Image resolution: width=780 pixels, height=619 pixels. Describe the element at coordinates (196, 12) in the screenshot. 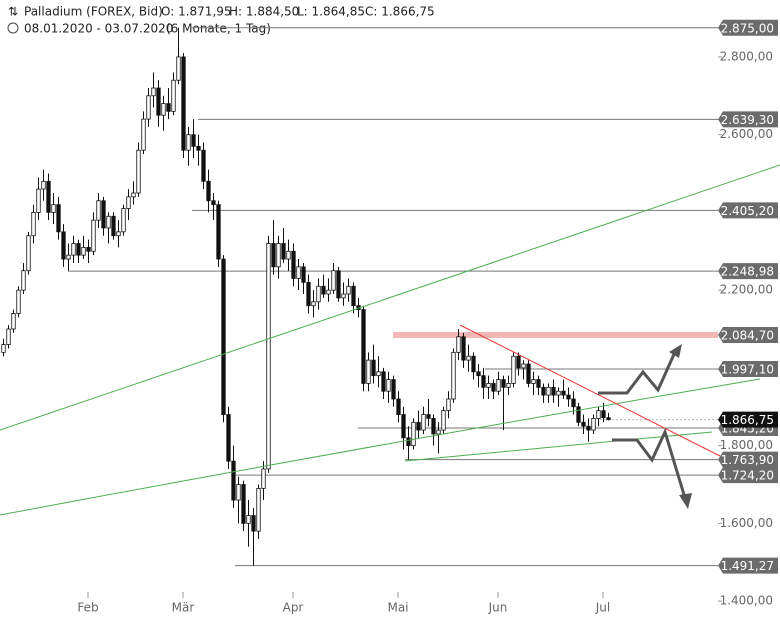

I see `open-value: O: 1.871,95` at that location.